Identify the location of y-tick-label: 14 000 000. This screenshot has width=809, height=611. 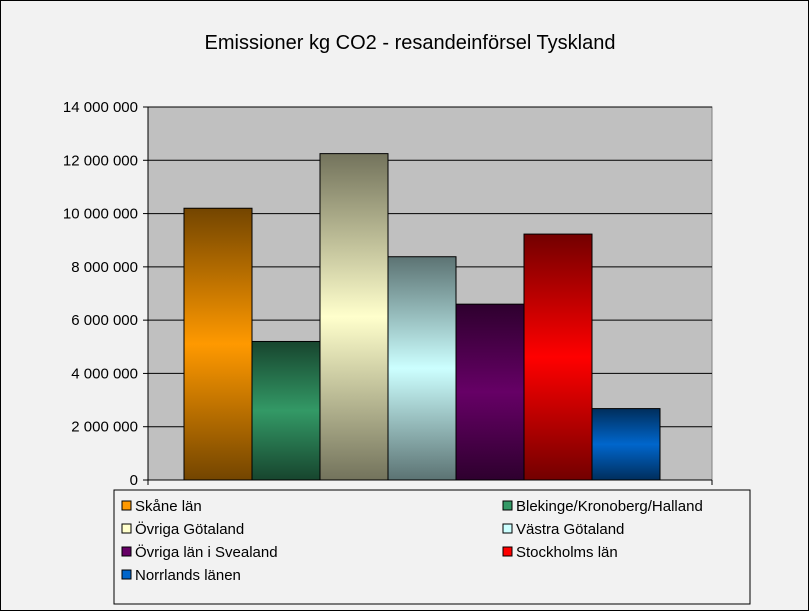
(100, 107).